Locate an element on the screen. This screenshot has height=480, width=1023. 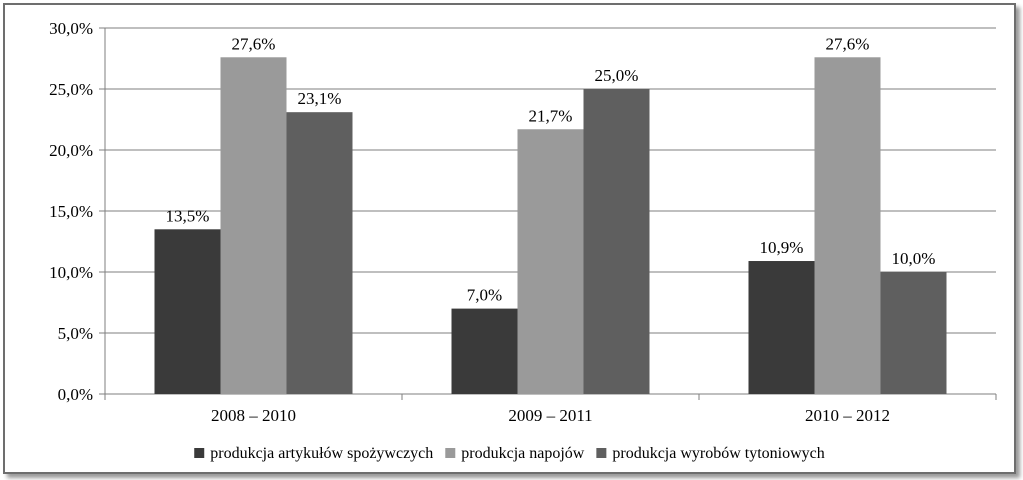
data-label: 21,7% is located at coordinates (551, 115).